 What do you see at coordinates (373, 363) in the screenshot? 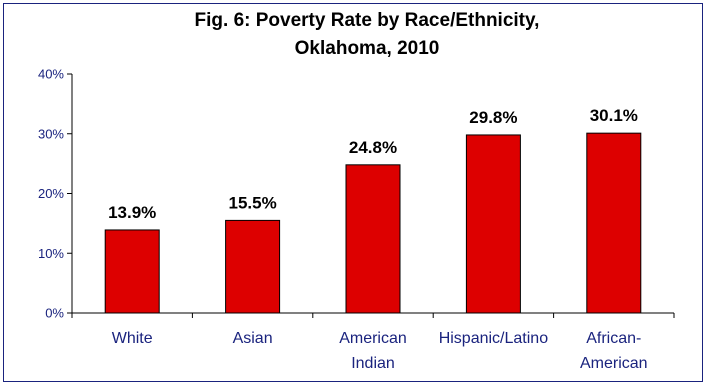
I see `category-label: Indian` at bounding box center [373, 363].